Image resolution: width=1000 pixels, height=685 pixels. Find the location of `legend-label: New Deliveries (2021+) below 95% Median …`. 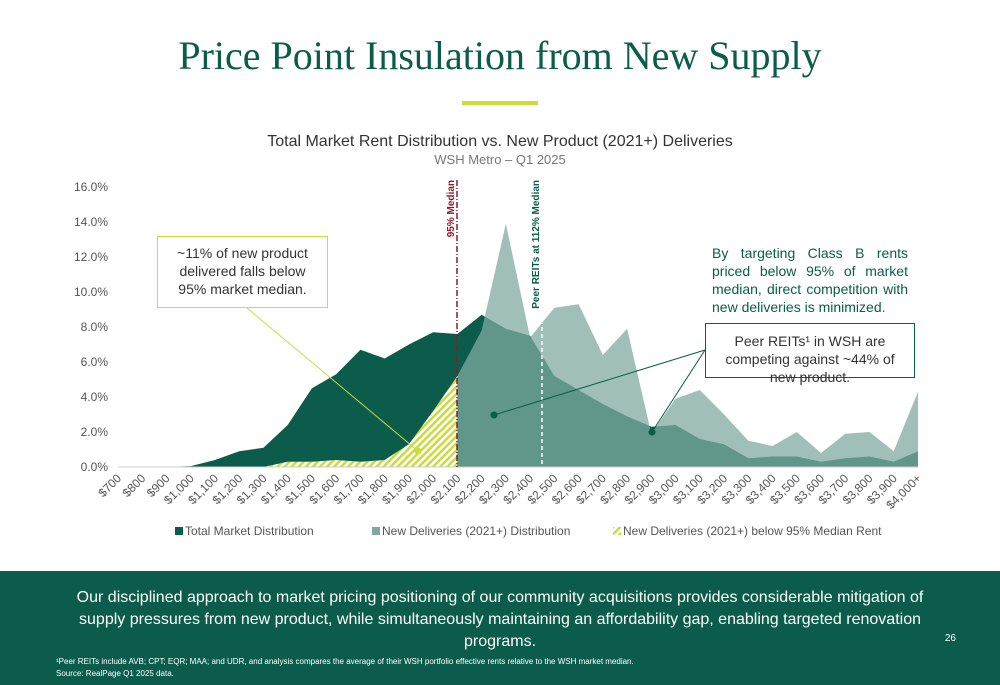

legend-label: New Deliveries (2021+) below 95% Median … is located at coordinates (752, 531).